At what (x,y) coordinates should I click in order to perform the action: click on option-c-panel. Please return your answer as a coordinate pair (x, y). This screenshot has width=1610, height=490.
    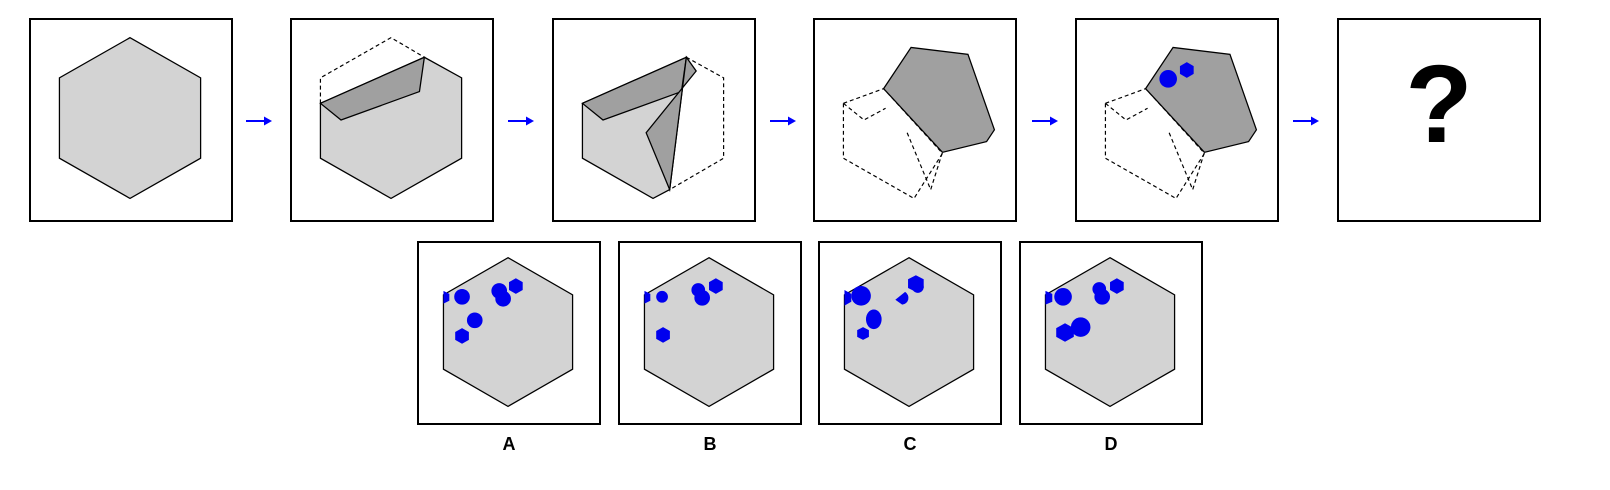
    Looking at the image, I should click on (910, 333).